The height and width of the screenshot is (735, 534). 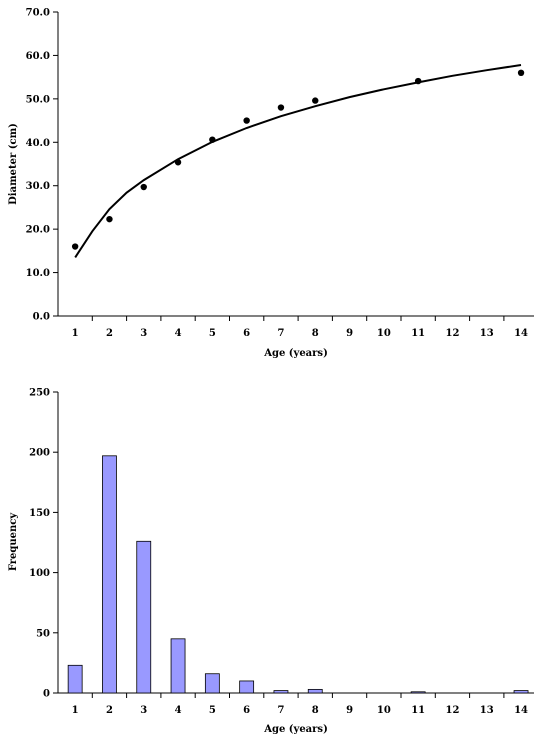 What do you see at coordinates (39, 393) in the screenshot?
I see `y-tick-label: 250` at bounding box center [39, 393].